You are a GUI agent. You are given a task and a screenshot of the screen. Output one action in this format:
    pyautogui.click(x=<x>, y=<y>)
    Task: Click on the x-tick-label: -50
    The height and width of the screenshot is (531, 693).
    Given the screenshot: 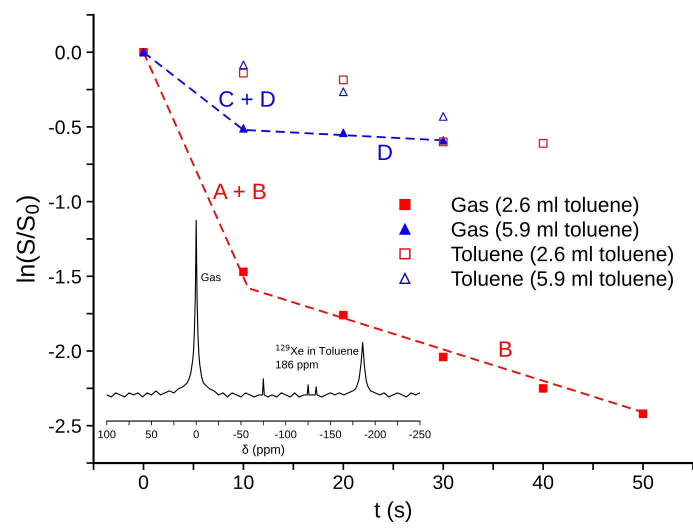 What is the action you would take?
    pyautogui.click(x=241, y=434)
    